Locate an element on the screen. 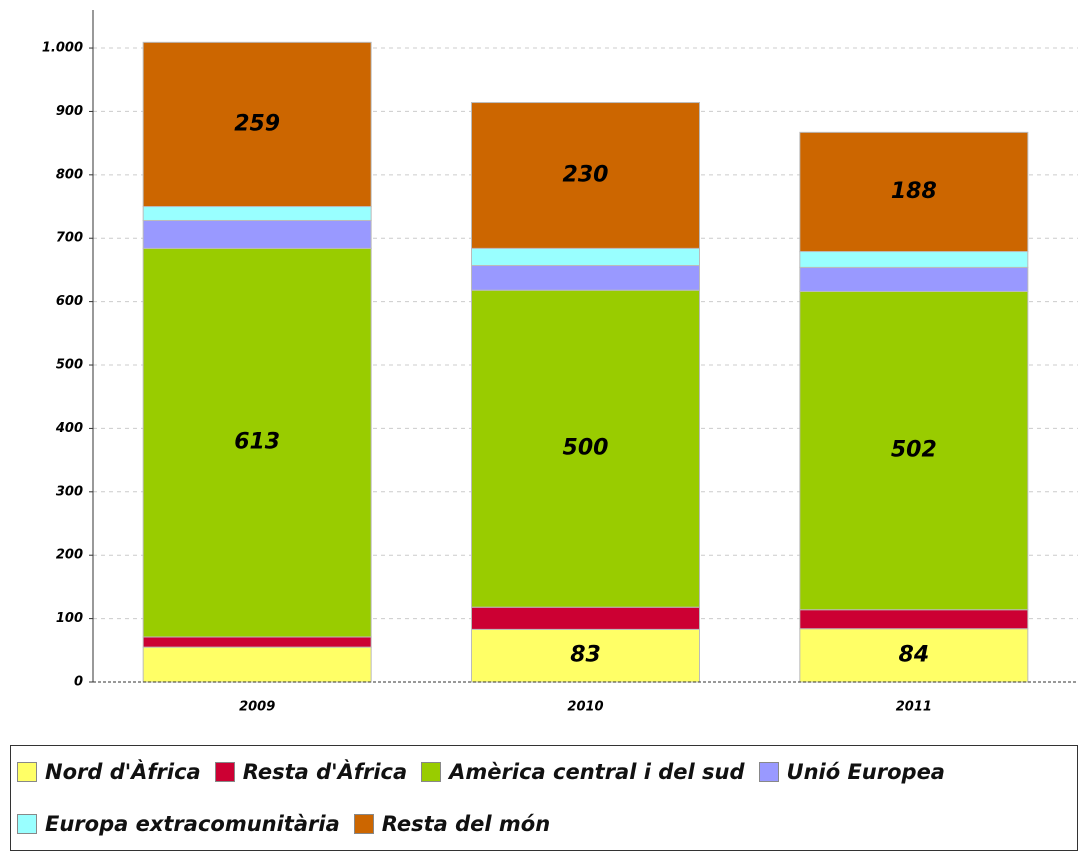  legend-item: Amèrica central i del sud is located at coordinates (583, 772).